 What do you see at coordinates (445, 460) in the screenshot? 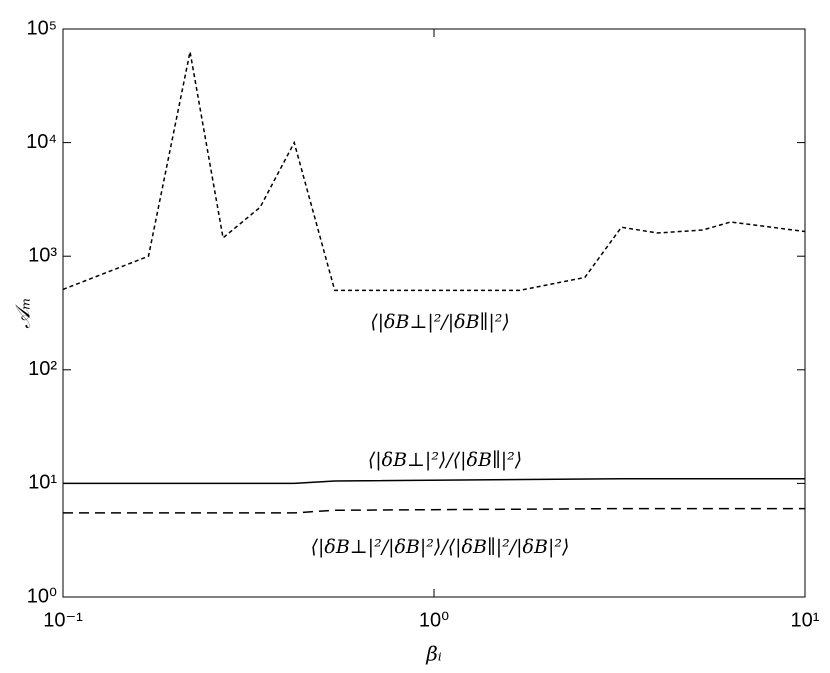
I see `series-label: ⟨|δB⊥|²⟩/⟨|δB∥|²⟩` at bounding box center [445, 460].